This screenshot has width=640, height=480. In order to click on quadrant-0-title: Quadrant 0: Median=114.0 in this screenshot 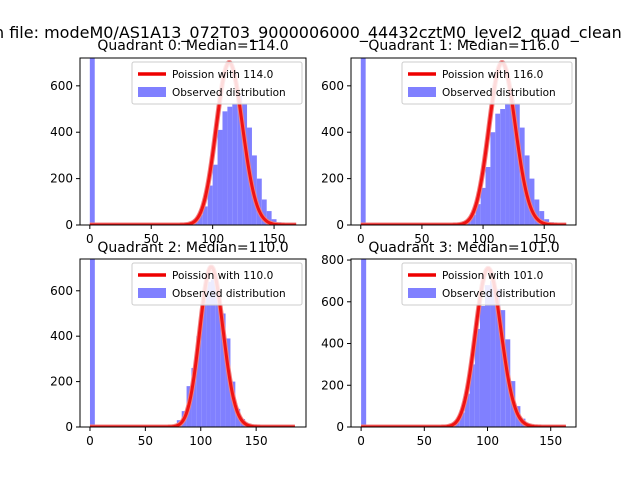, I will do `click(192, 46)`.